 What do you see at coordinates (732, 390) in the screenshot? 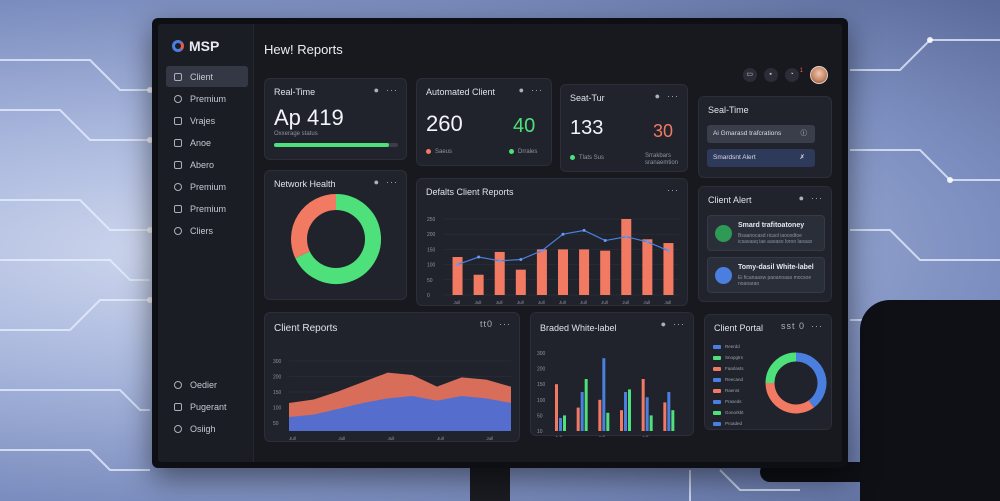
I see `legend-label: Raenst` at bounding box center [732, 390].